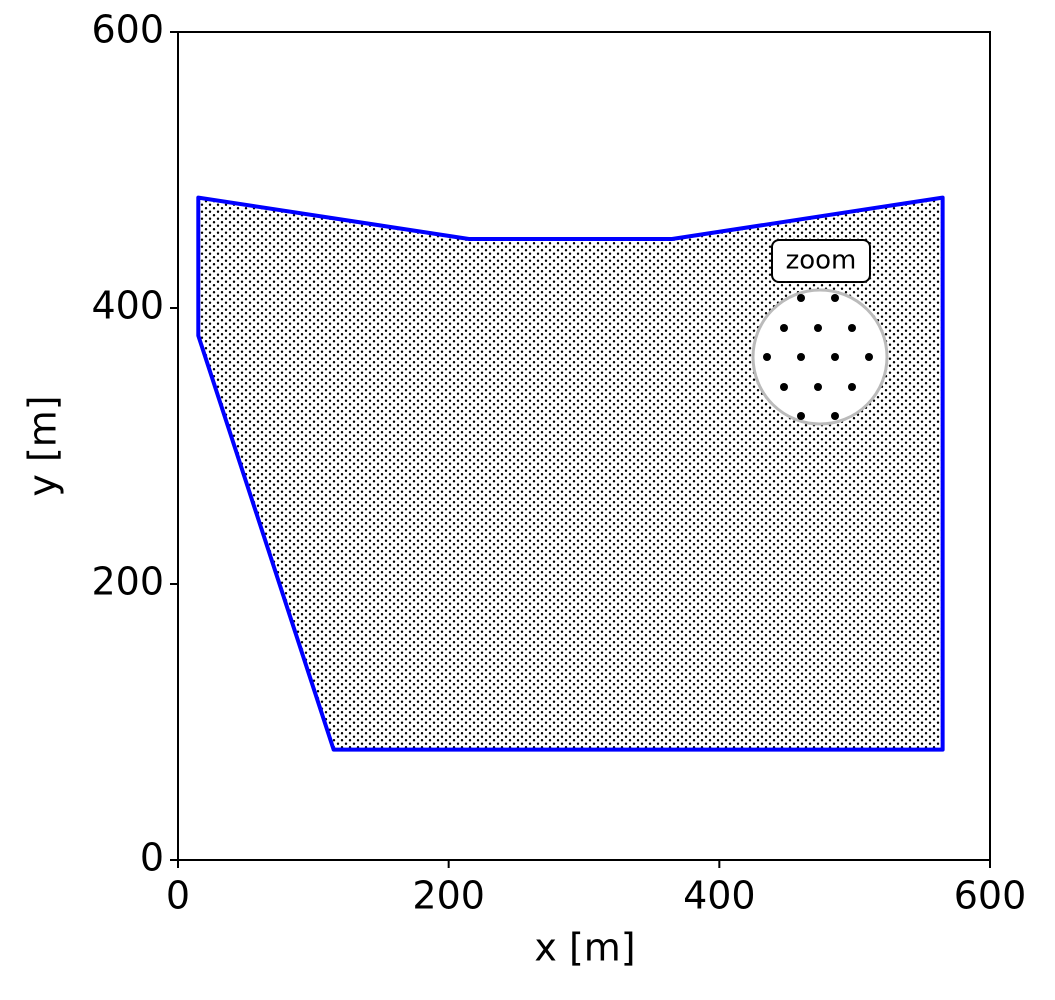  Describe the element at coordinates (152, 858) in the screenshot. I see `y-tick-label: 0` at that location.